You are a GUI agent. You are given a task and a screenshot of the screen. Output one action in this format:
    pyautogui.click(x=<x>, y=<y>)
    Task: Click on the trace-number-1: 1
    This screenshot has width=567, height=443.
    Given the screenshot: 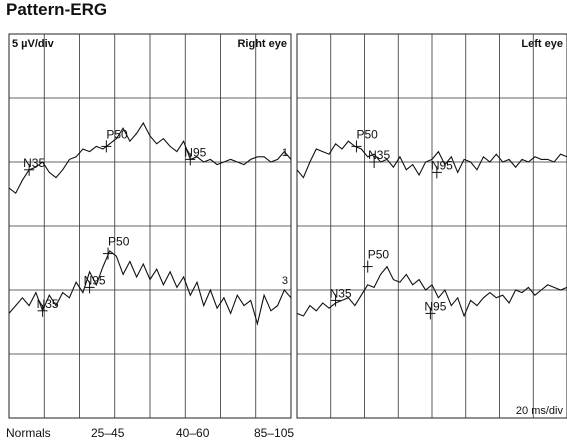 What is the action you would take?
    pyautogui.click(x=285, y=153)
    